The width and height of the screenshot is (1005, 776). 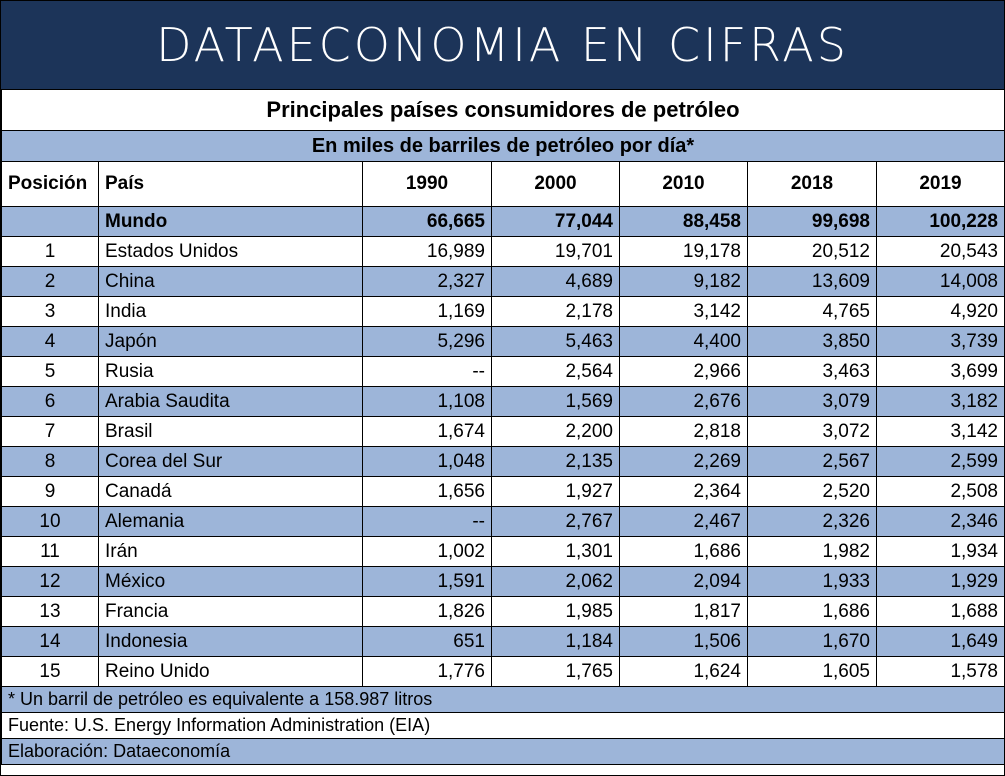 What do you see at coordinates (427, 221) in the screenshot?
I see `world-value: 66,665` at bounding box center [427, 221].